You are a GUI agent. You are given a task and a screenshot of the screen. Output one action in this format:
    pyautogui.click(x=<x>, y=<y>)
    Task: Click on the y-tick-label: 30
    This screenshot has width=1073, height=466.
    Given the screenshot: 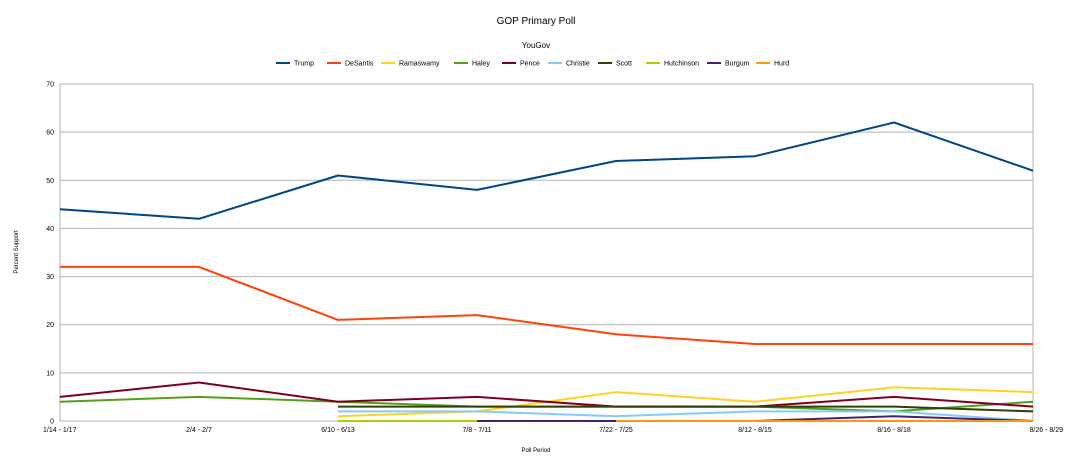 What is the action you would take?
    pyautogui.click(x=50, y=277)
    